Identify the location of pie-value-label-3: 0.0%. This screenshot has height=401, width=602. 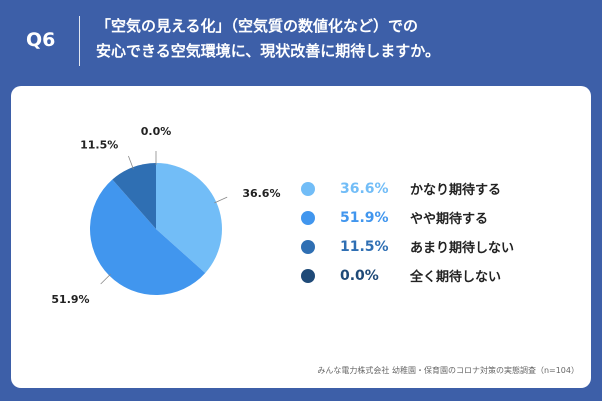
(156, 131).